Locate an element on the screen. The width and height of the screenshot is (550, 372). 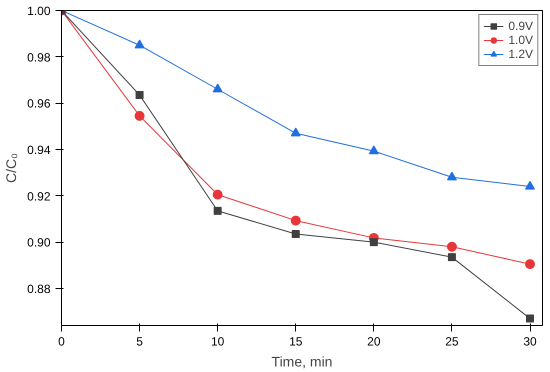
y-tick-label: 1.00 is located at coordinates (39, 11).